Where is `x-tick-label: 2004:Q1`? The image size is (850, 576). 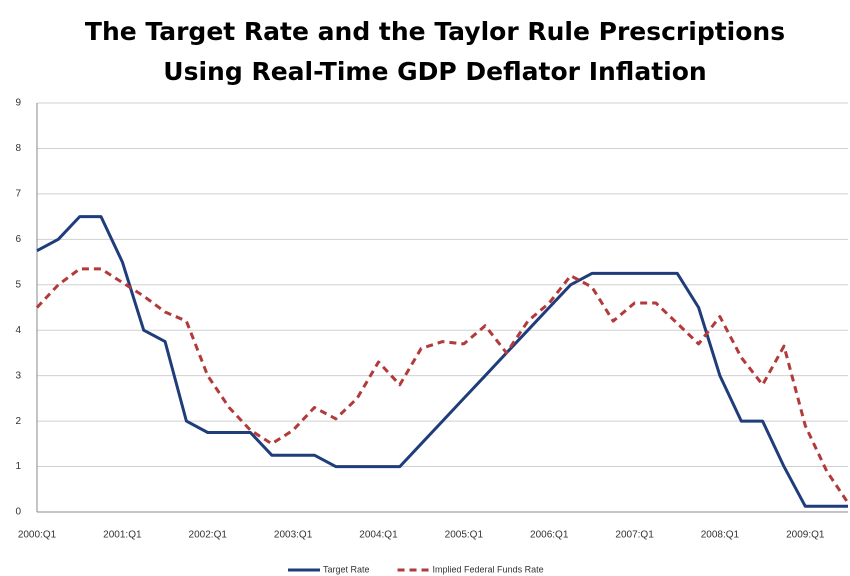 x-tick-label: 2004:Q1 is located at coordinates (378, 535).